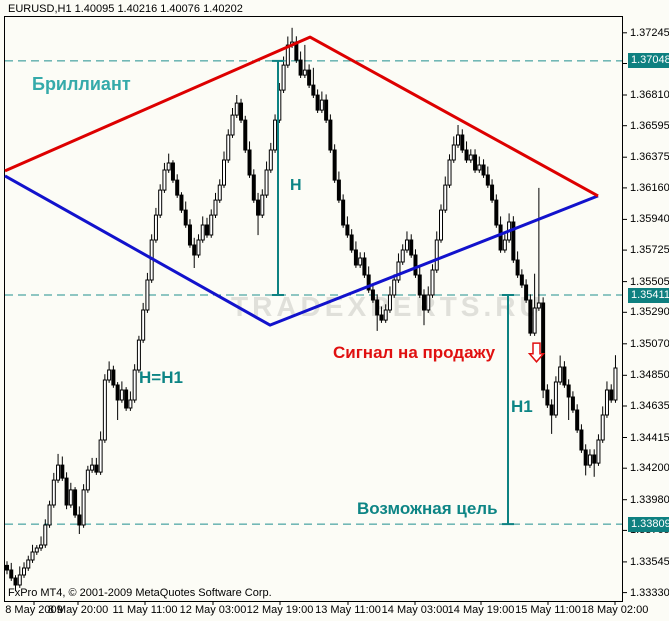 This screenshot has height=621, width=669. Describe the element at coordinates (649, 343) in the screenshot. I see `price-tick-label: 1.35070` at that location.